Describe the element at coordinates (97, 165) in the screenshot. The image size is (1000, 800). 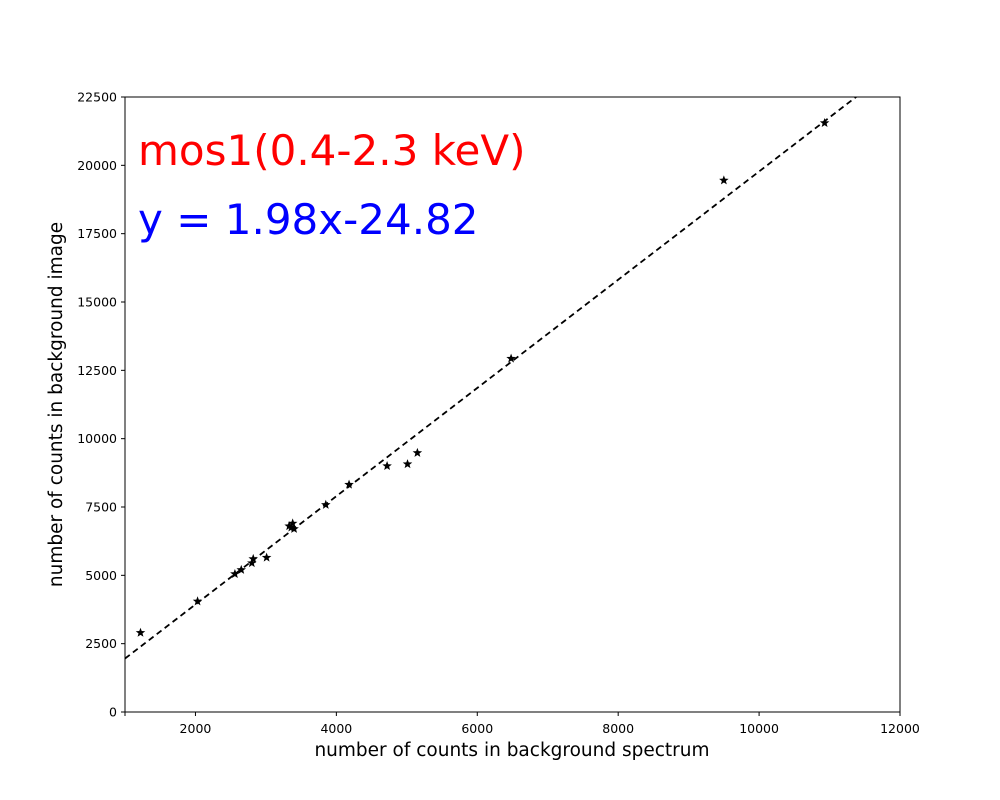
I see `y-tick-label: 20000` at that location.